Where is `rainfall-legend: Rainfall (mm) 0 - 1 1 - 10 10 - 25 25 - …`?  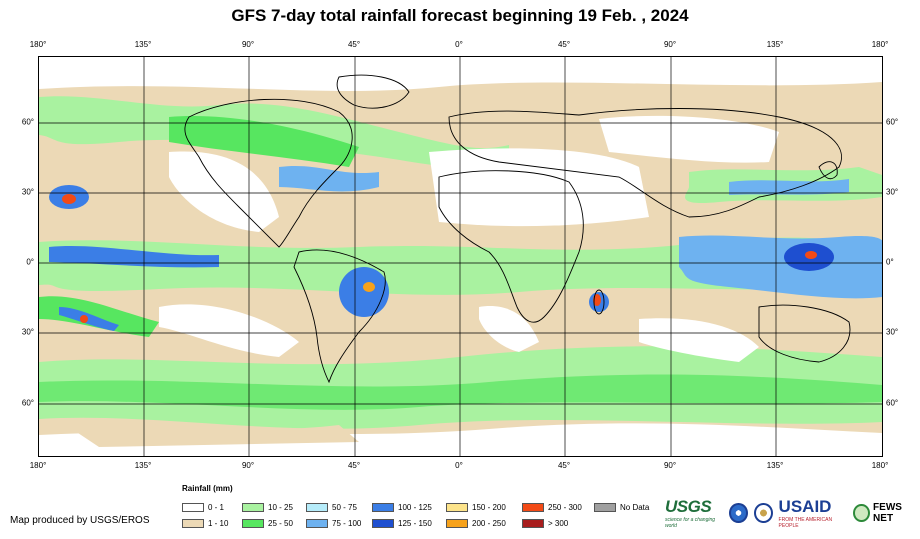
rainfall-legend: Rainfall (mm) 0 - 1 1 - 10 10 - 25 25 - … is located at coordinates (422, 509).